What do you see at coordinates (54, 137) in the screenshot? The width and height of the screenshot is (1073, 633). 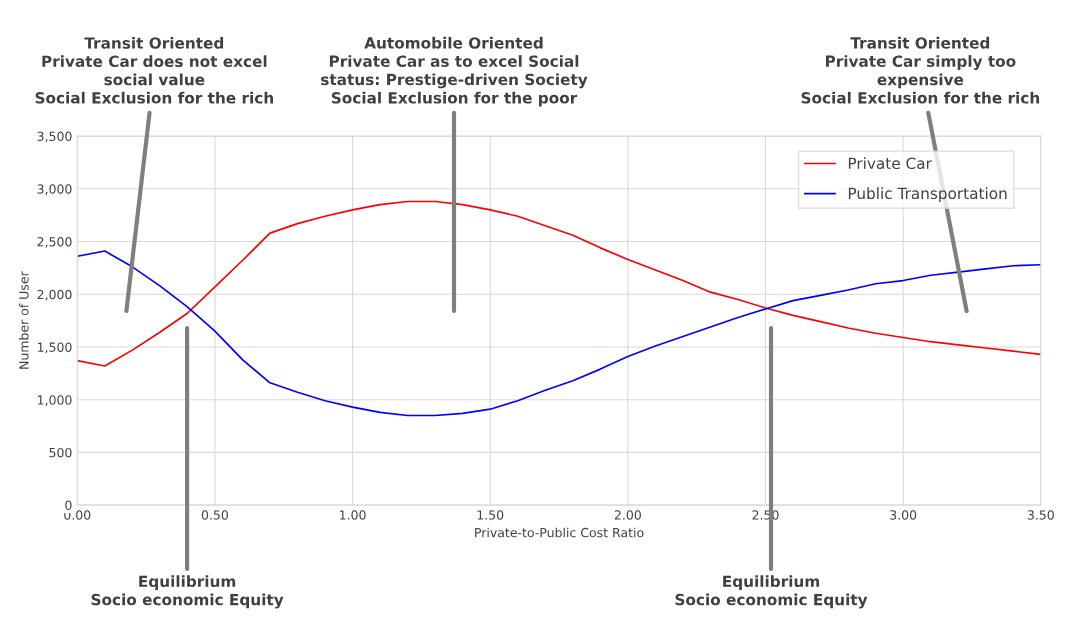 I see `y-tick-label: 3,500` at bounding box center [54, 137].